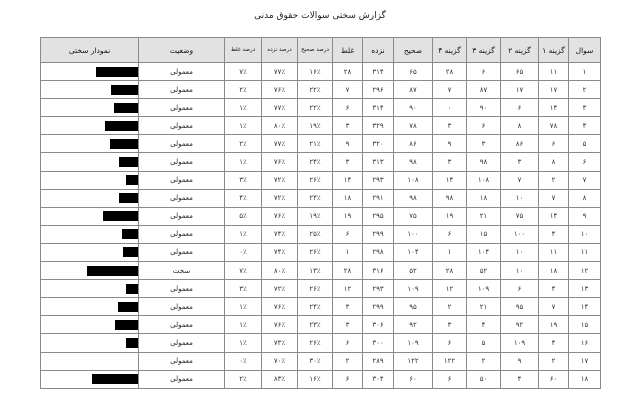 This screenshot has height=400, width=640. I want to click on cell-pct-correct: ۳۰٪, so click(315, 361).